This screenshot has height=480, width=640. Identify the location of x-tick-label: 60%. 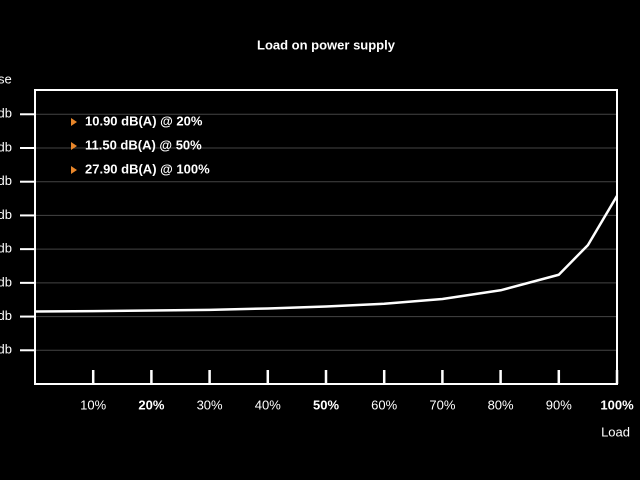
(384, 404).